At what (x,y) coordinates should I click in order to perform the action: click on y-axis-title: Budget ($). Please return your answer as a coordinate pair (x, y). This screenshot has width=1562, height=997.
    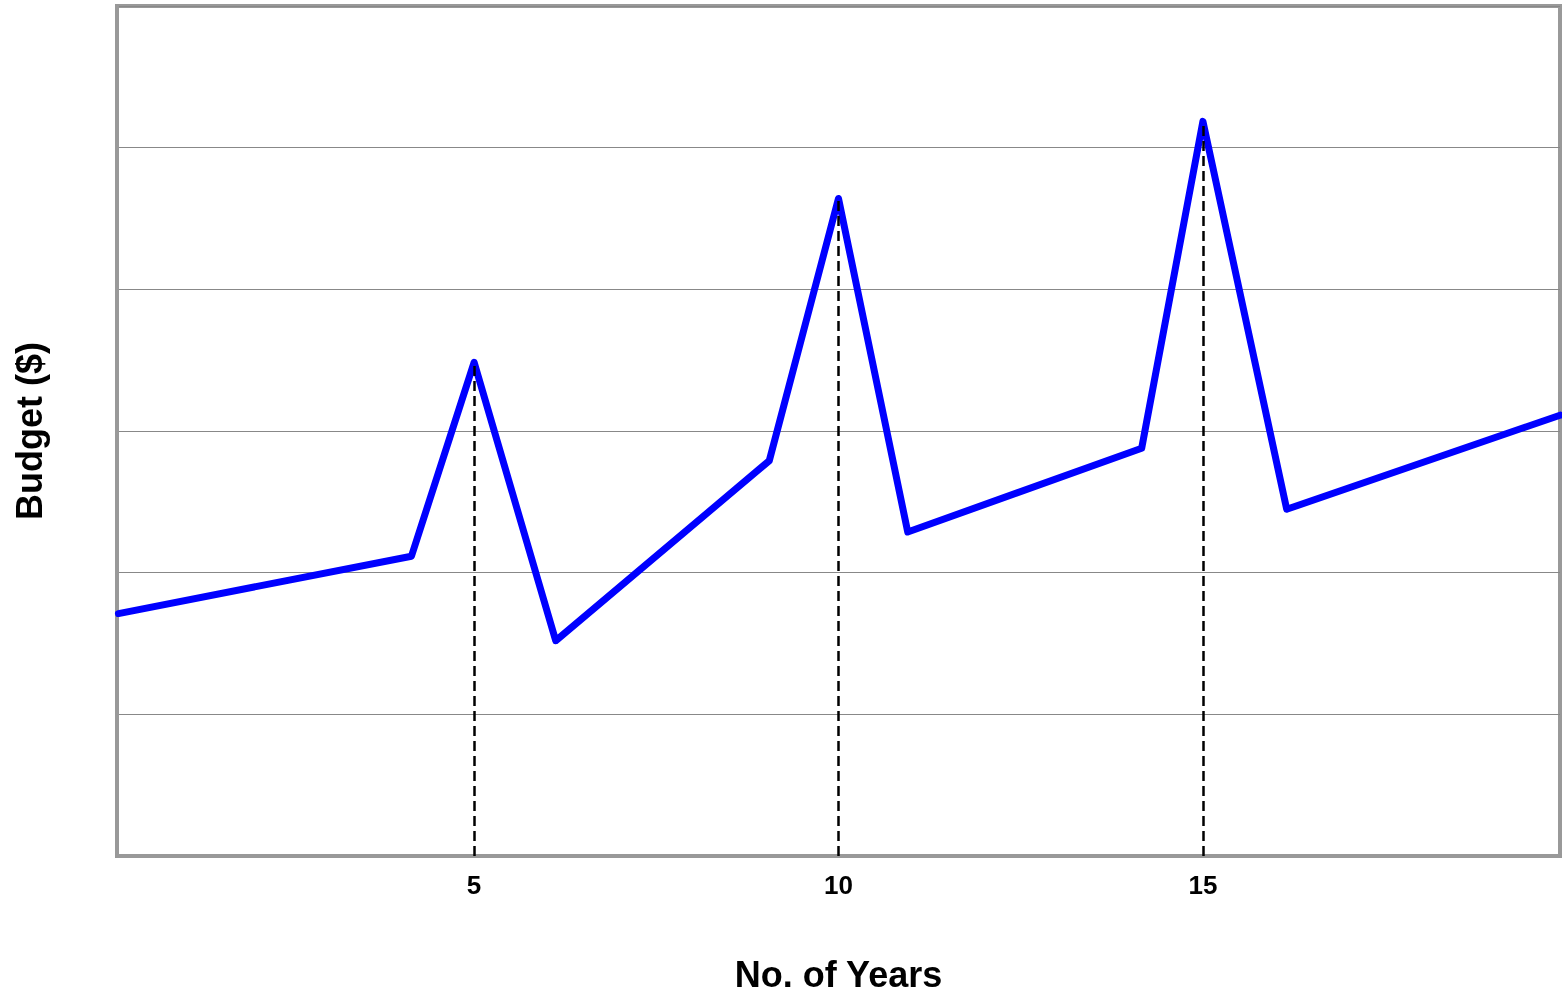
    Looking at the image, I should click on (29, 431).